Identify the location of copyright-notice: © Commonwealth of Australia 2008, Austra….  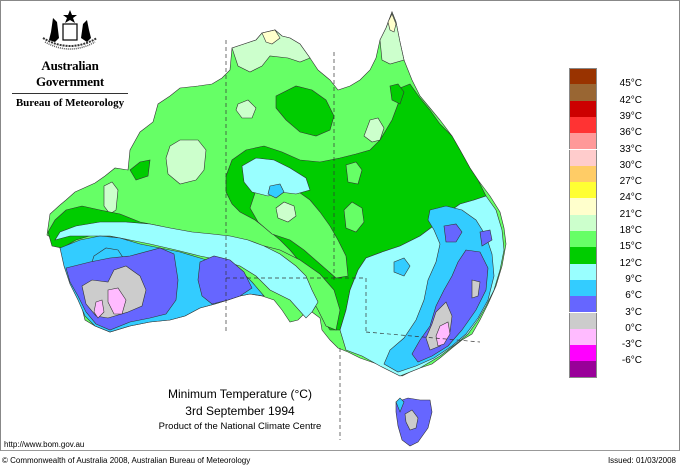
(126, 460).